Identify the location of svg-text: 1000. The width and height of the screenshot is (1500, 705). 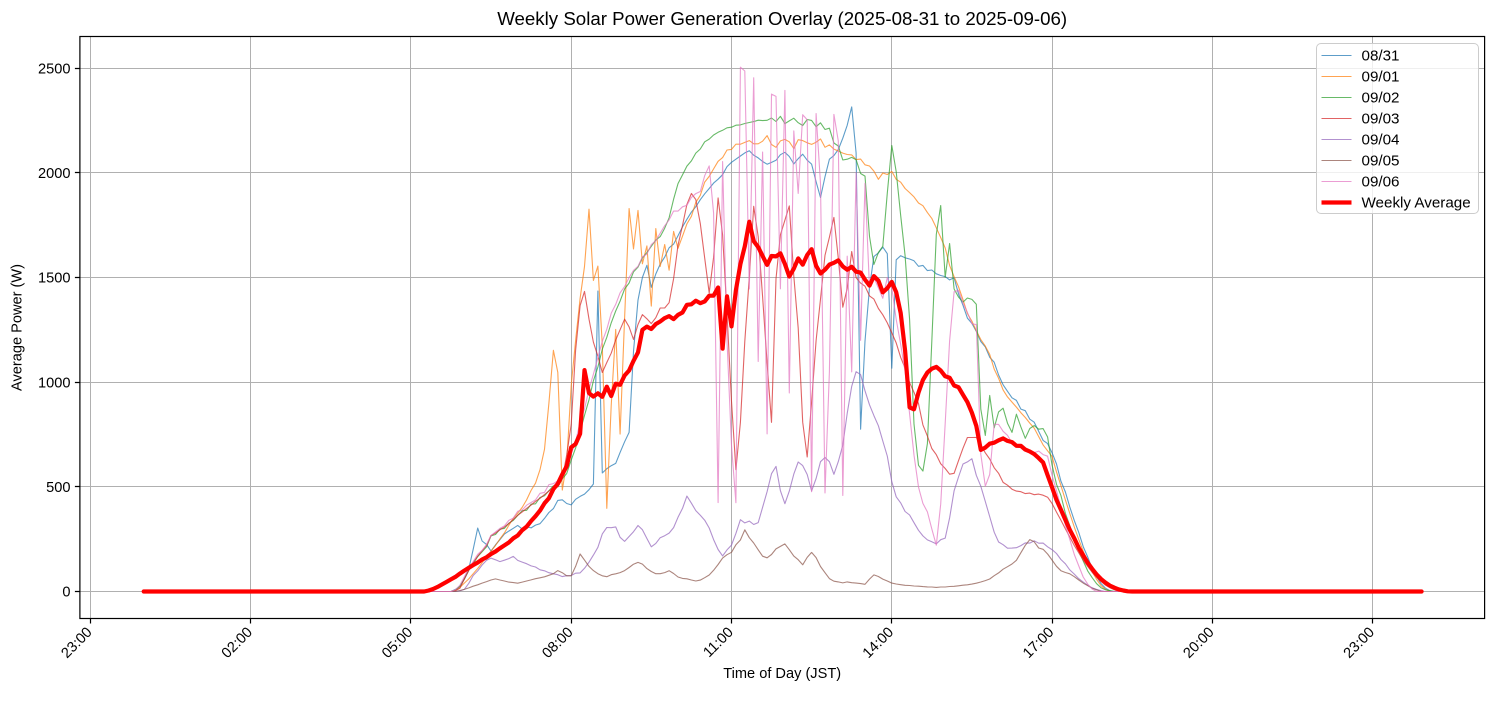
(54, 383).